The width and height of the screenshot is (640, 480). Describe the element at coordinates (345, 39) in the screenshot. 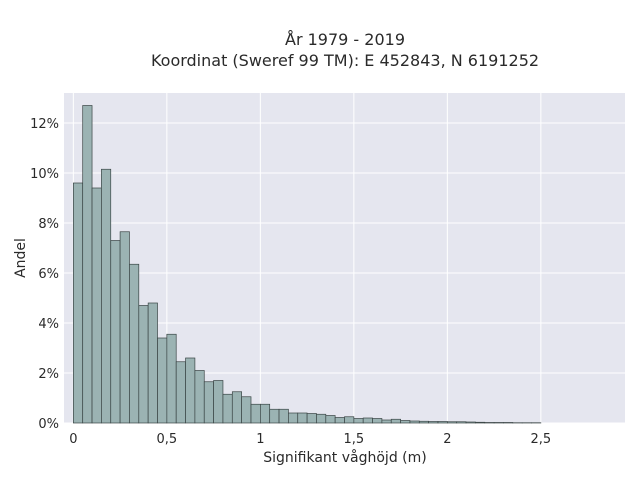

I see `chart-title: År 1979 - 2019` at that location.